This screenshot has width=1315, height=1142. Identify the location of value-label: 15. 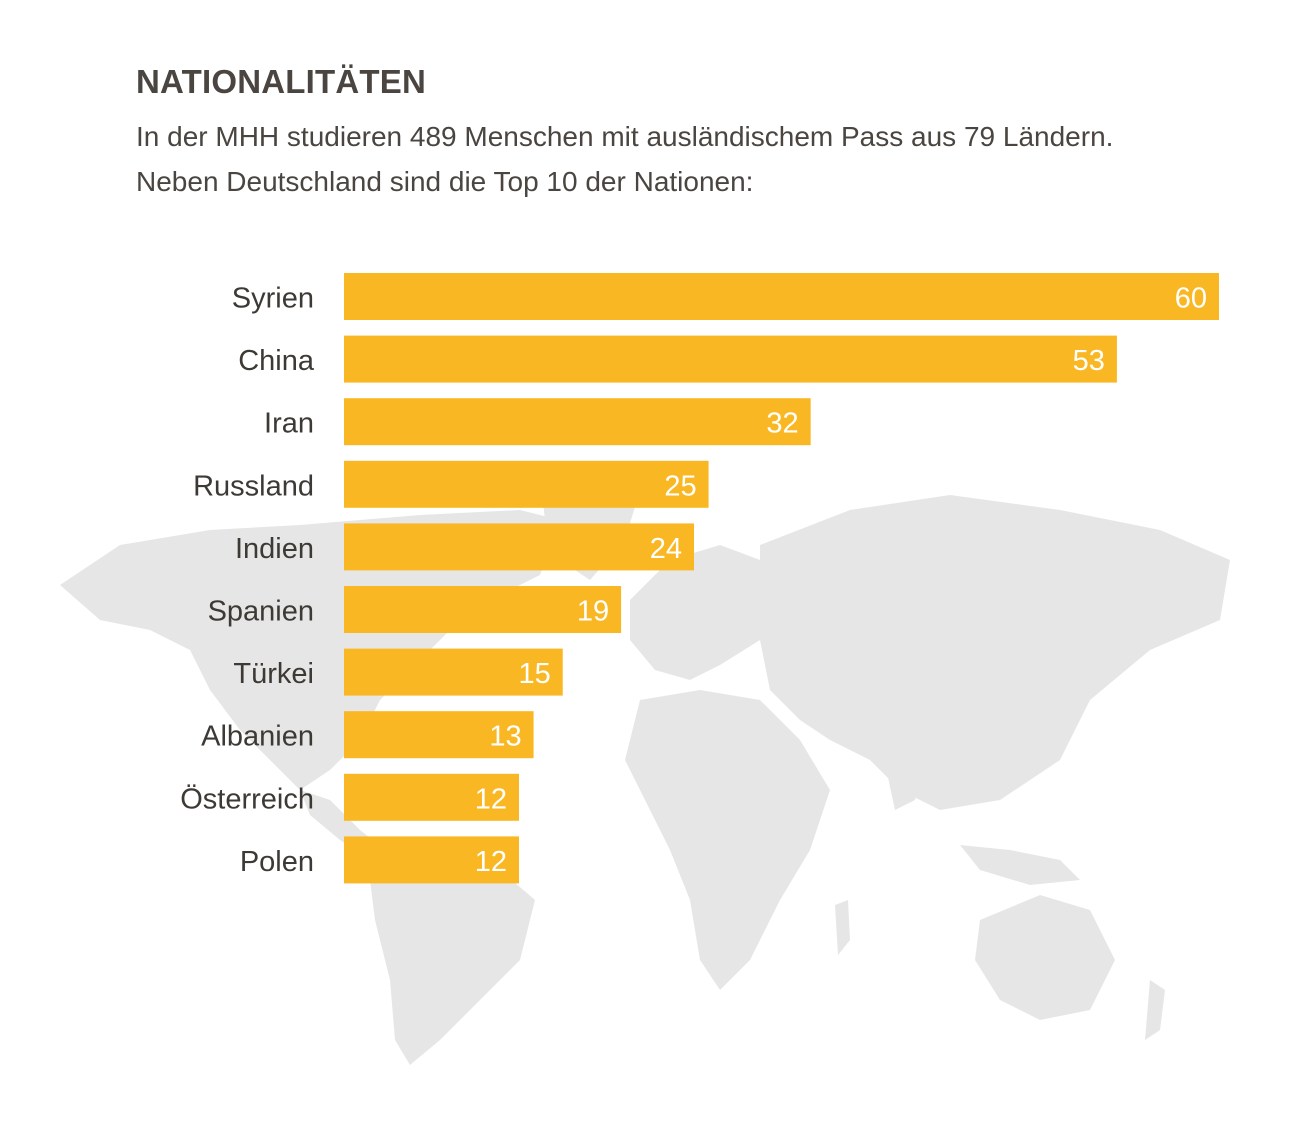
(534, 674).